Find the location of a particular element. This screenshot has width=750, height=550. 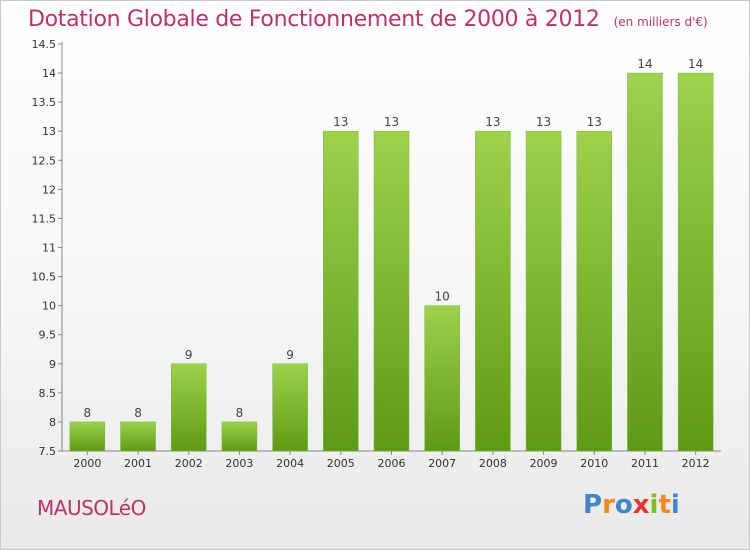

chart-subtitle: (en milliers d'€) is located at coordinates (660, 22).